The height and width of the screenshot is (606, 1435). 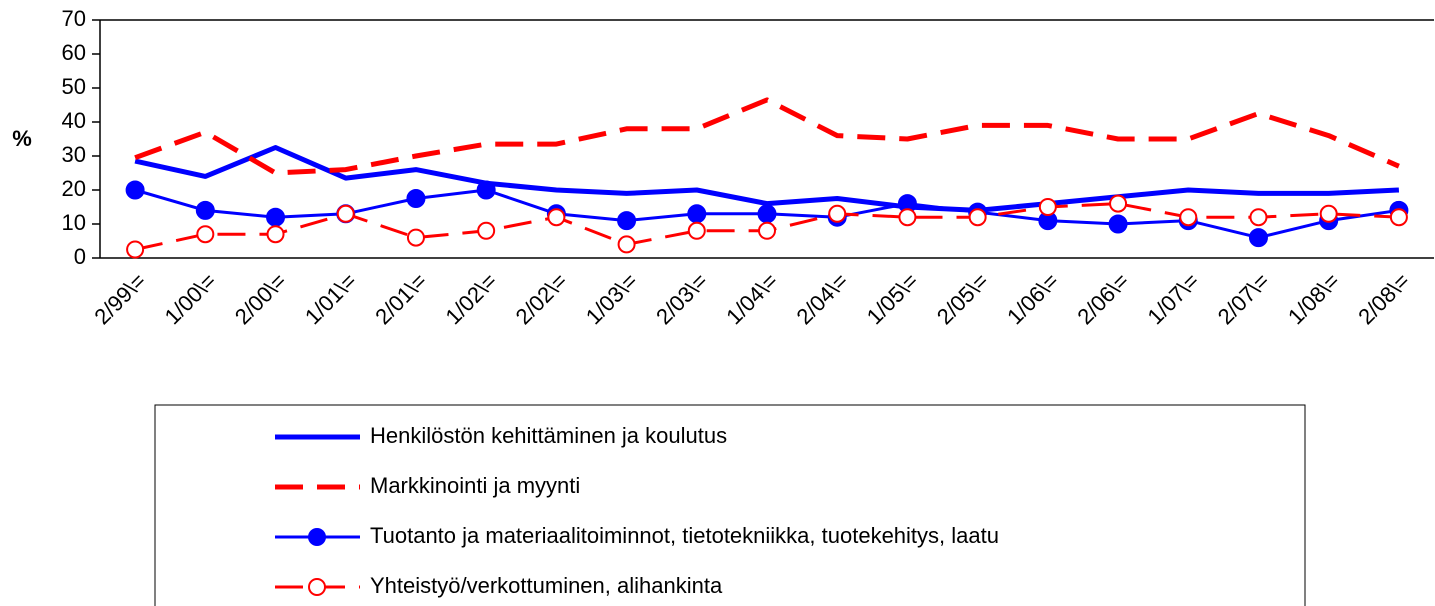 I want to click on y-axis-label: %, so click(x=22, y=138).